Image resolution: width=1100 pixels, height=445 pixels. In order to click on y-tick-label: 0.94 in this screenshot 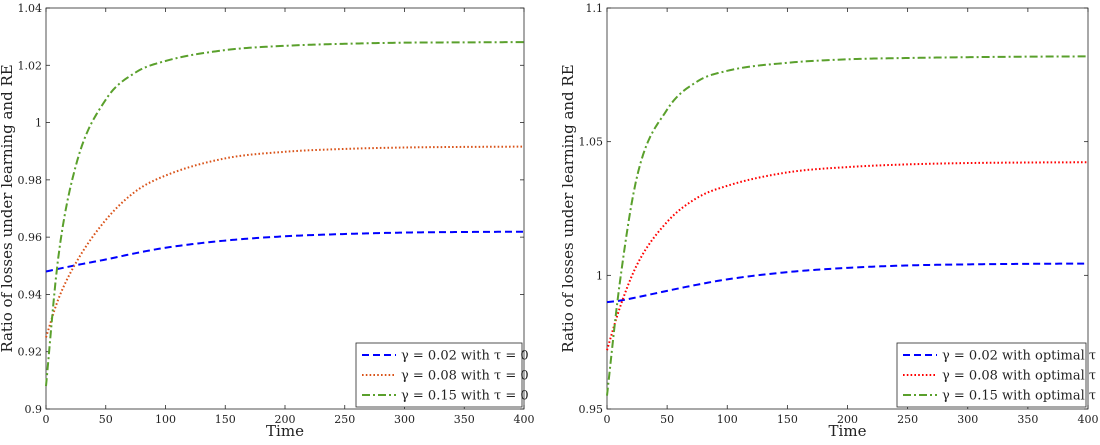, I will do `click(30, 294)`.